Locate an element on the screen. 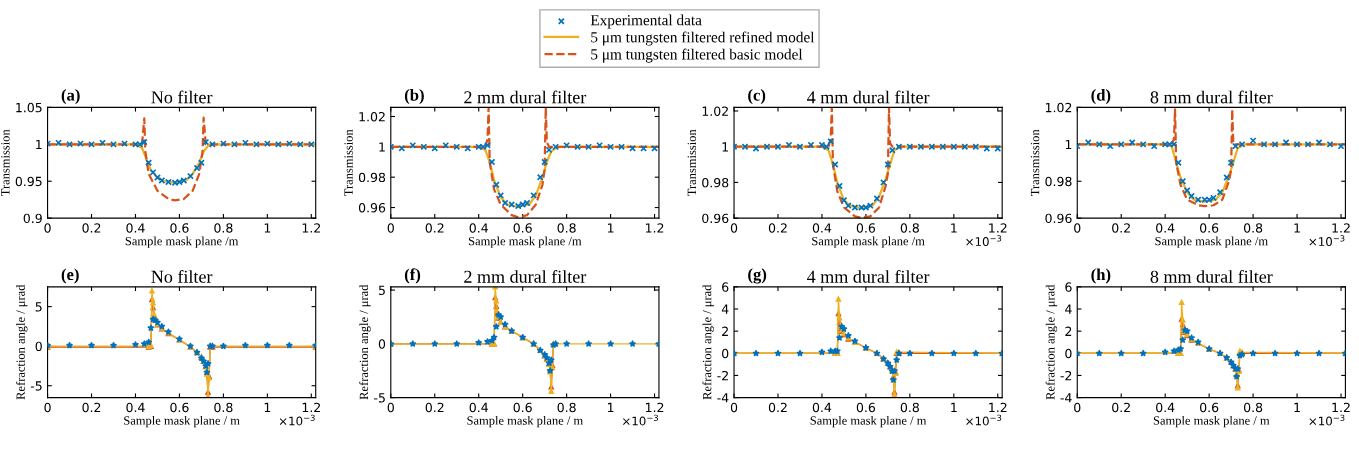 This screenshot has width=1359, height=457. text: (b) is located at coordinates (414, 96).